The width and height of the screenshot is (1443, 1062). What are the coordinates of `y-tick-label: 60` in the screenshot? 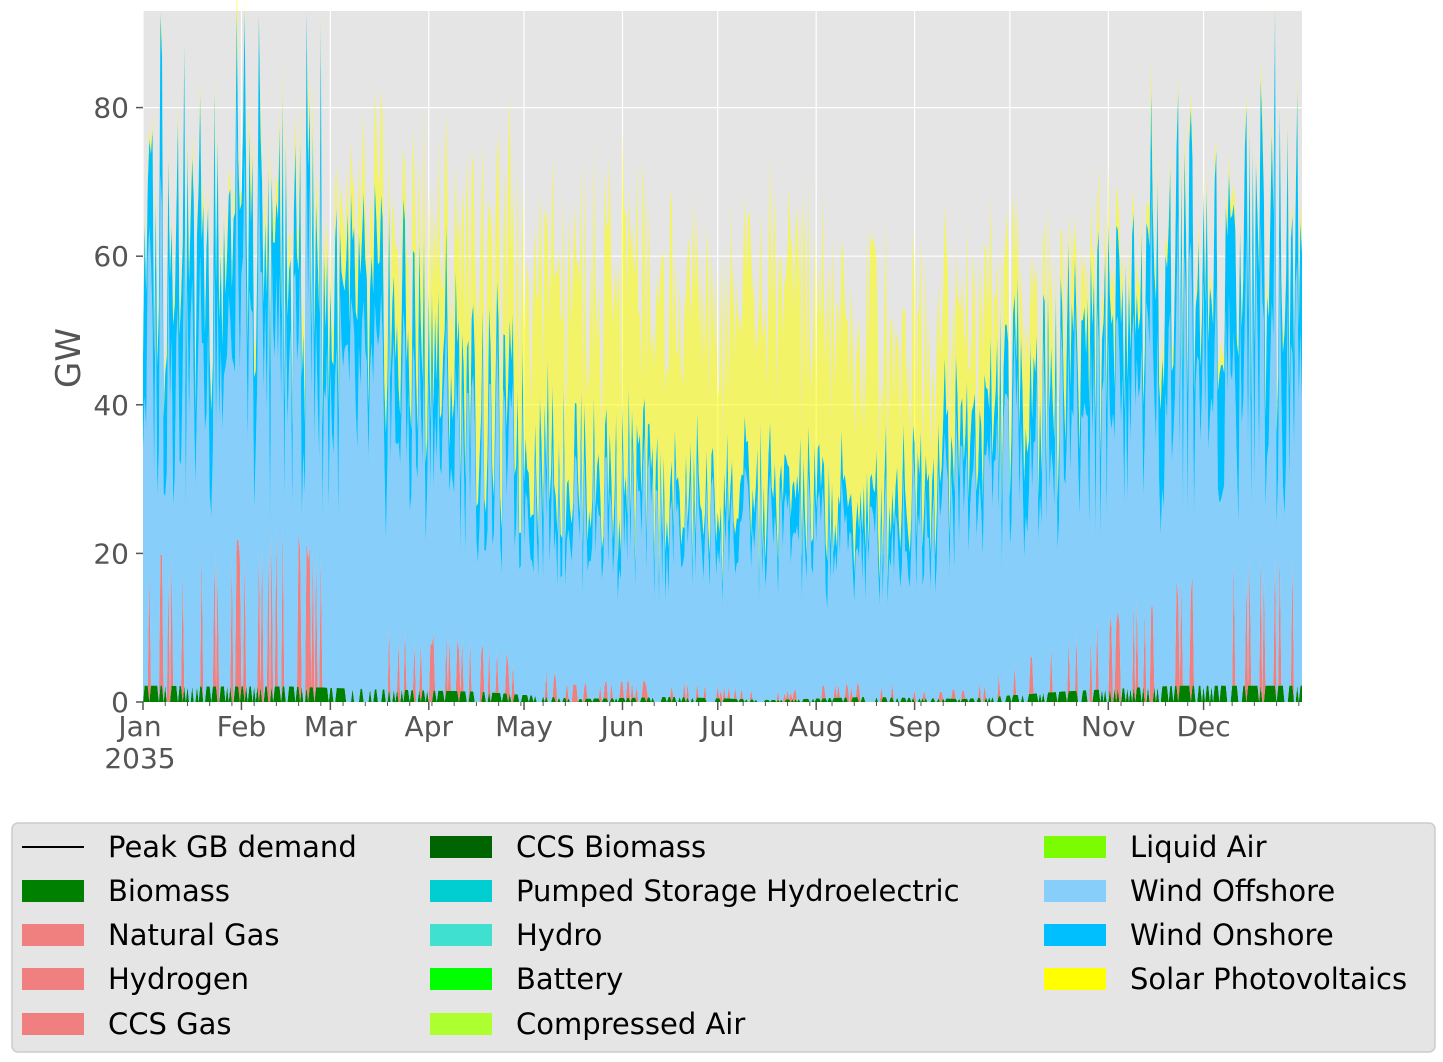 It's located at (111, 256).